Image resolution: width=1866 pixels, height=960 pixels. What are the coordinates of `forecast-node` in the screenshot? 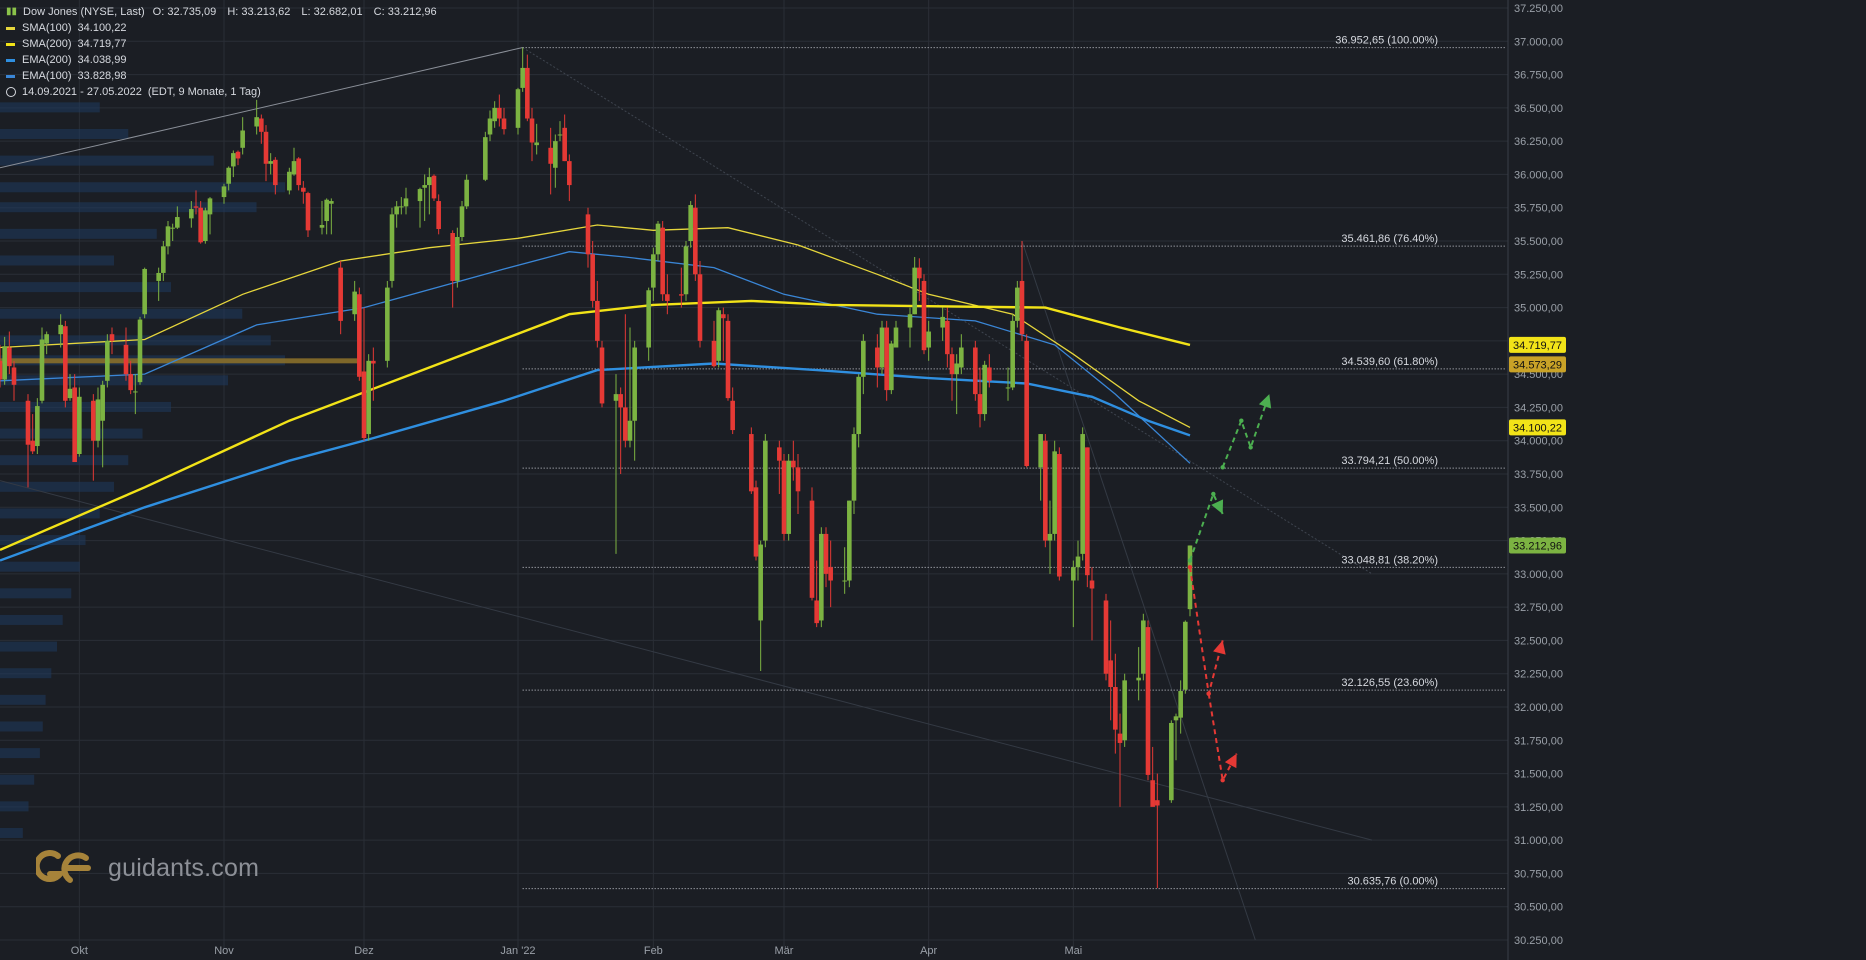 It's located at (1213, 494).